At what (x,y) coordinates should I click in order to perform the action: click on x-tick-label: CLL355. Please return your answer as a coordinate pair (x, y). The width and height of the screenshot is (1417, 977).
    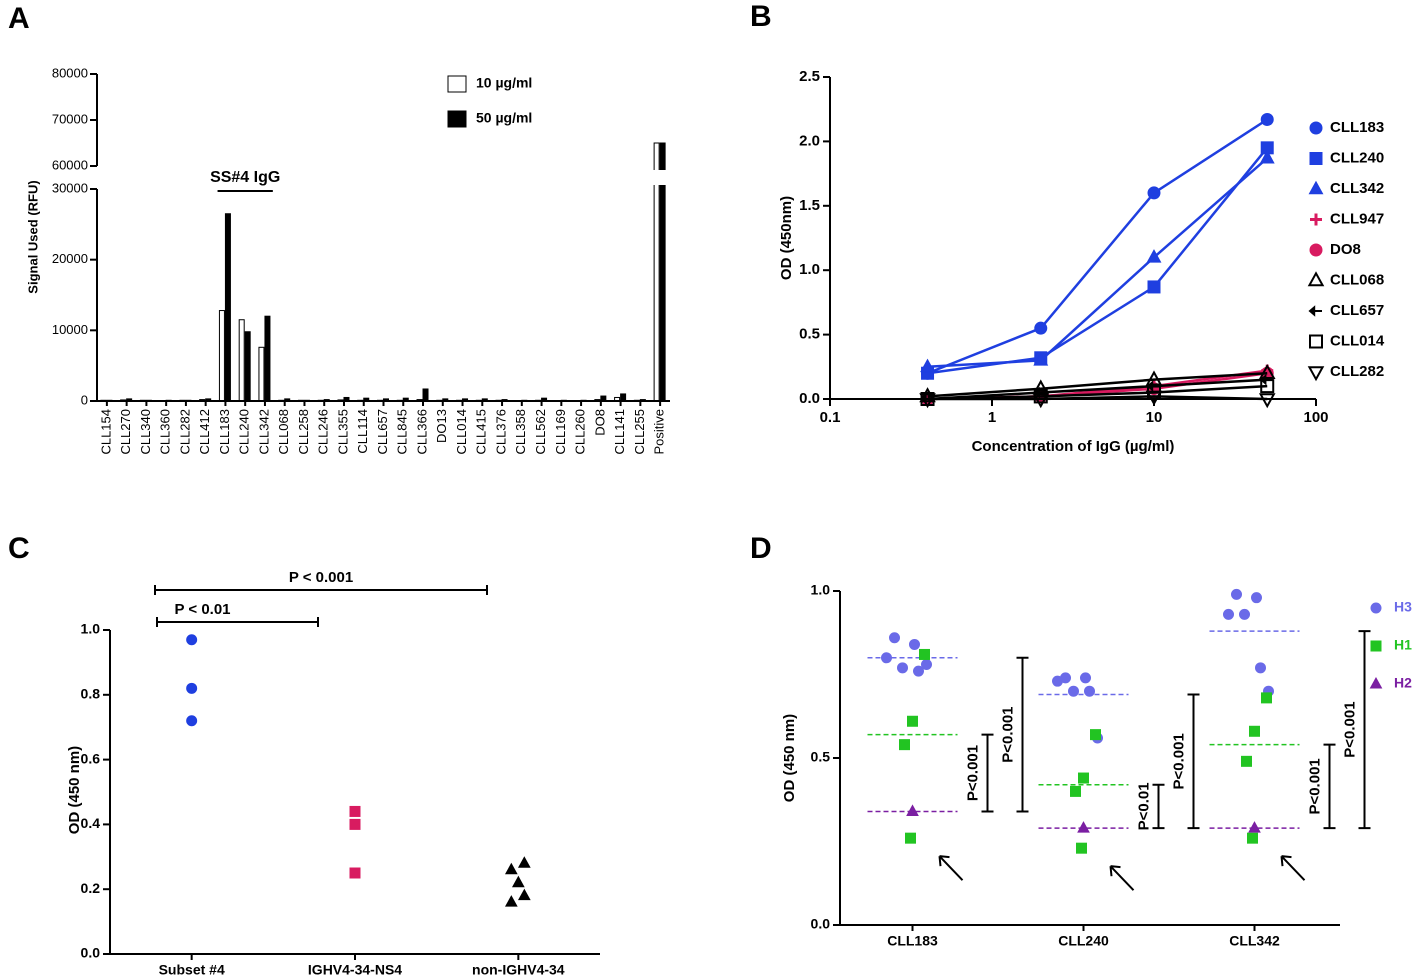
    Looking at the image, I should click on (342, 432).